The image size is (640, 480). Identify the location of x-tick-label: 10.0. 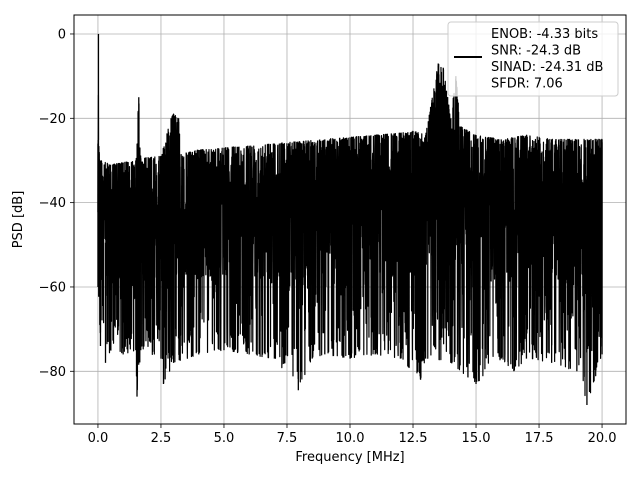
(350, 438).